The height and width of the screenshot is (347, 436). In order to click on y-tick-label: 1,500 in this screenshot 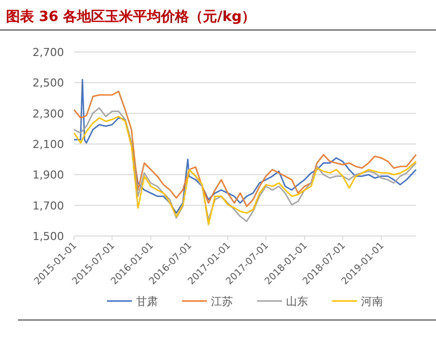, I will do `click(48, 236)`.